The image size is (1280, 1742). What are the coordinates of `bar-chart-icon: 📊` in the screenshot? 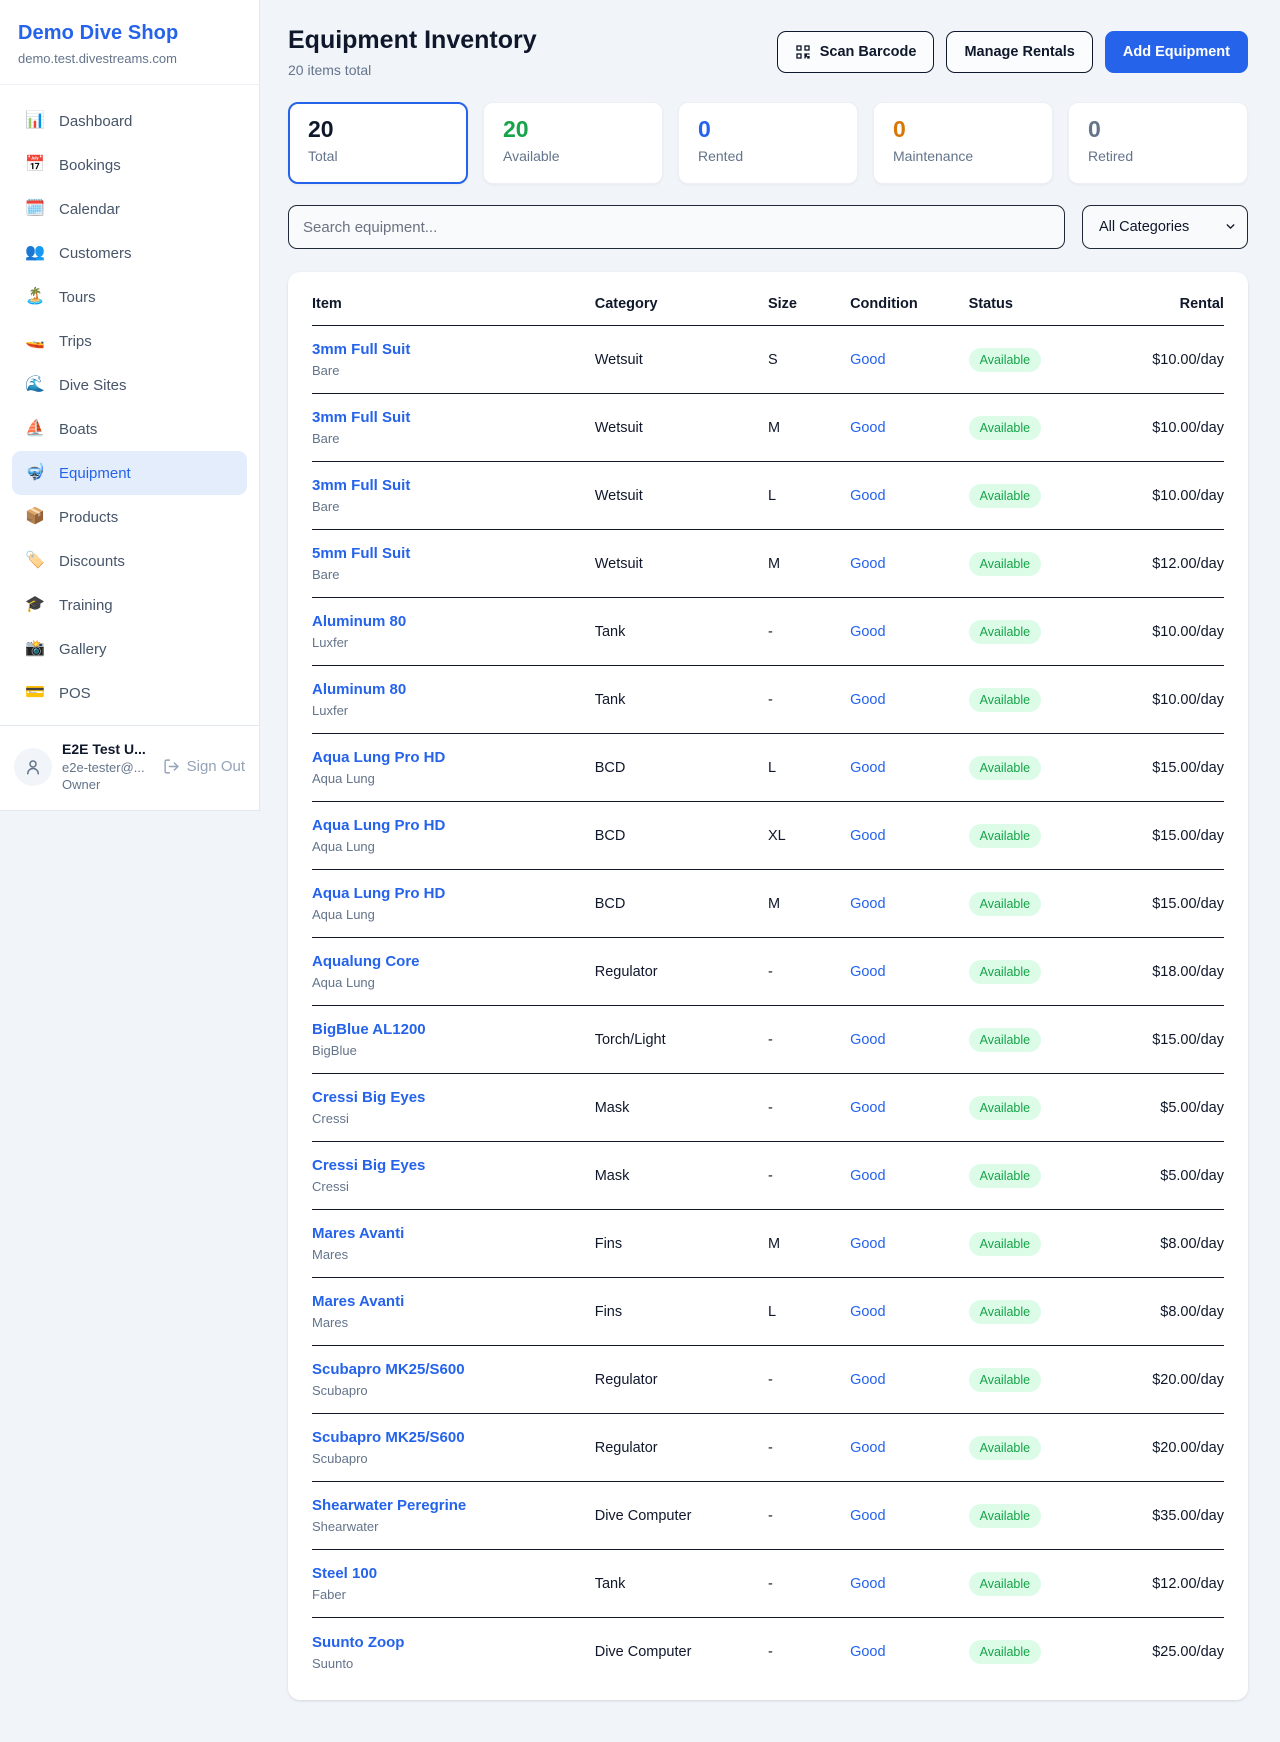 It's located at (35, 120).